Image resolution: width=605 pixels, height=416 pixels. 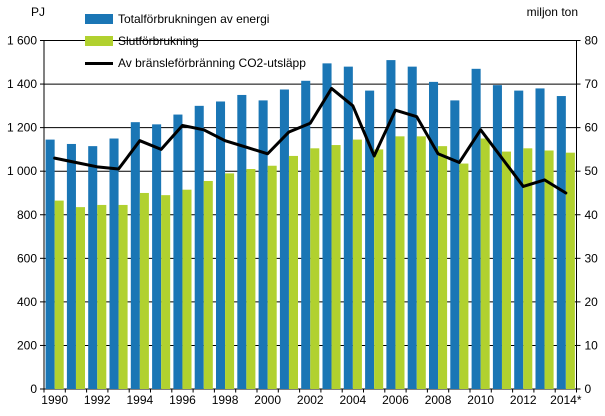 I want to click on co2-line-swatch-icon, so click(x=99, y=63).